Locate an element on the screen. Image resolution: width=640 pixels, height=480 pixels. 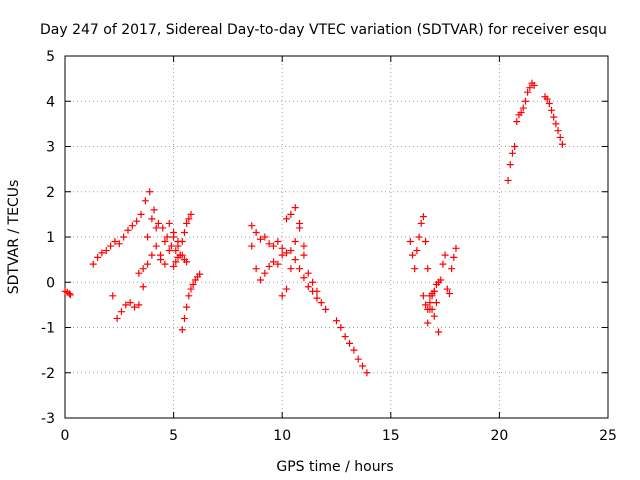
y-tick-label: 0 is located at coordinates (50, 283).